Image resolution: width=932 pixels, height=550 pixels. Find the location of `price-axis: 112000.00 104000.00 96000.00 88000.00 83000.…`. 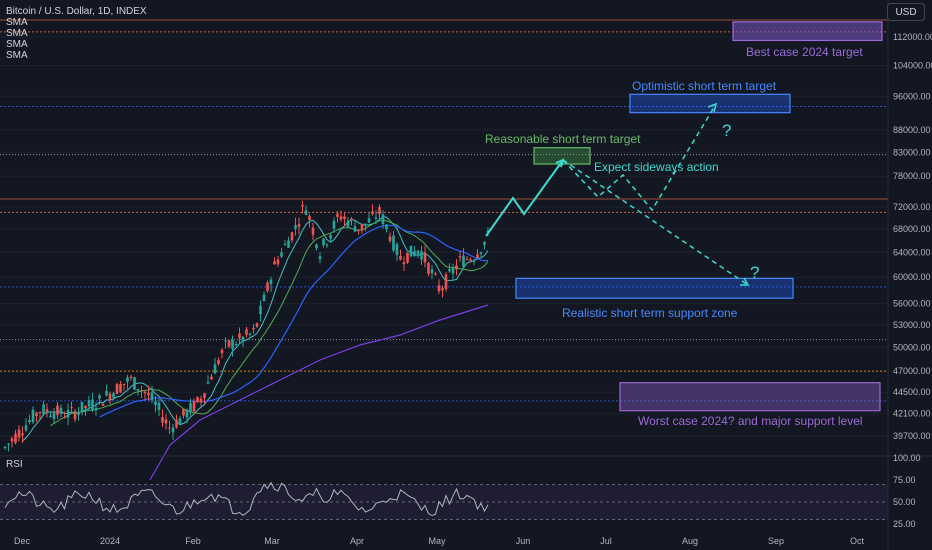

price-axis: 112000.00 104000.00 96000.00 88000.00 83000.… is located at coordinates (909, 275).